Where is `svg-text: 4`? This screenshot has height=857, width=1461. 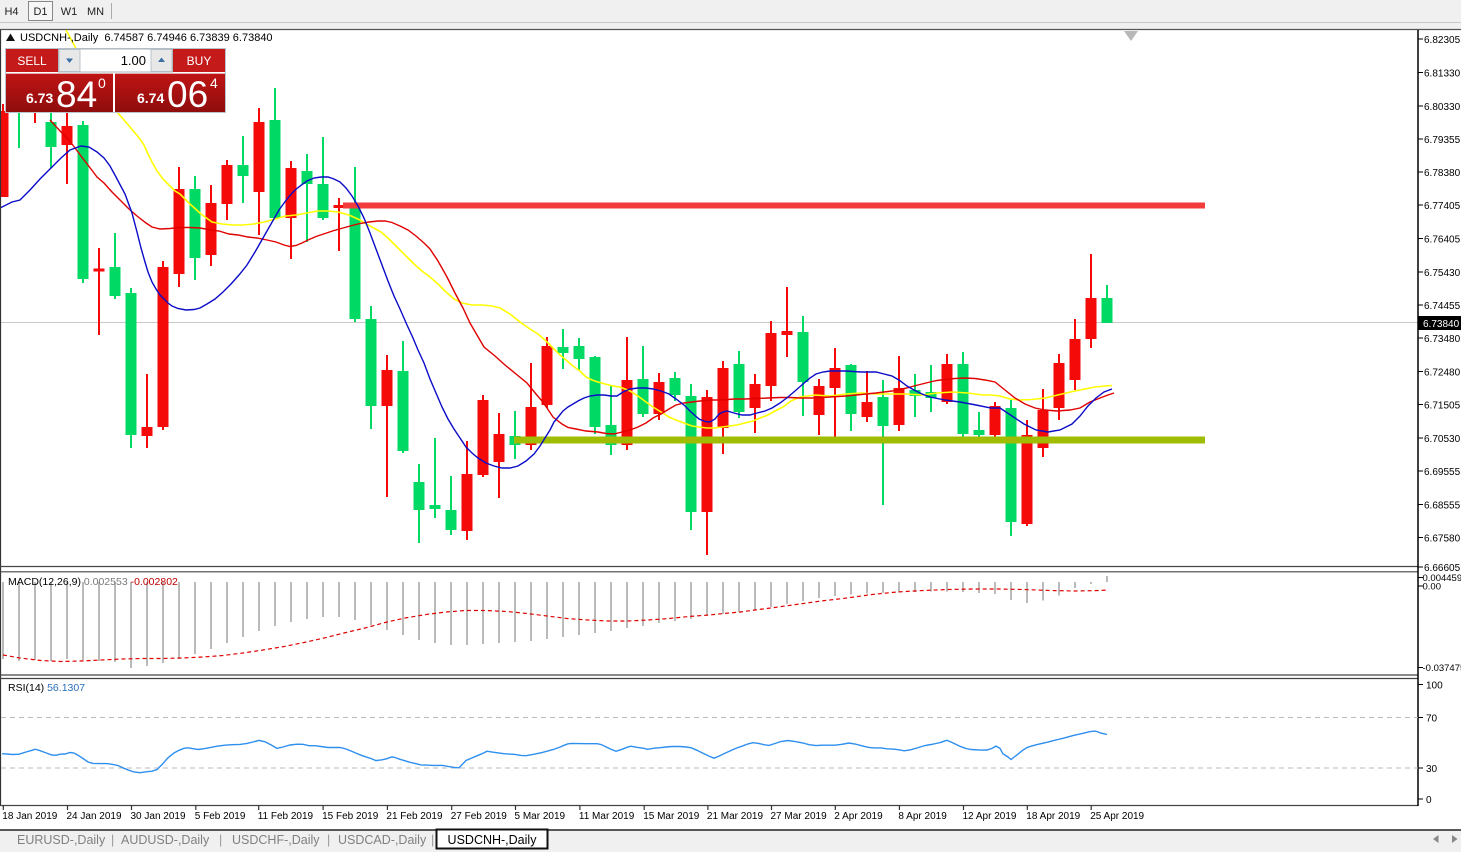 svg-text: 4 is located at coordinates (214, 83).